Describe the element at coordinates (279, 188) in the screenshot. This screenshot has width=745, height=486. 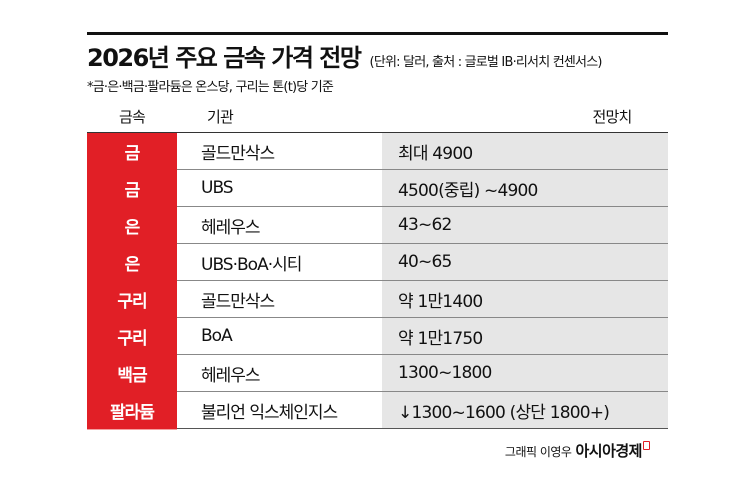
I see `org-cell: UBS` at that location.